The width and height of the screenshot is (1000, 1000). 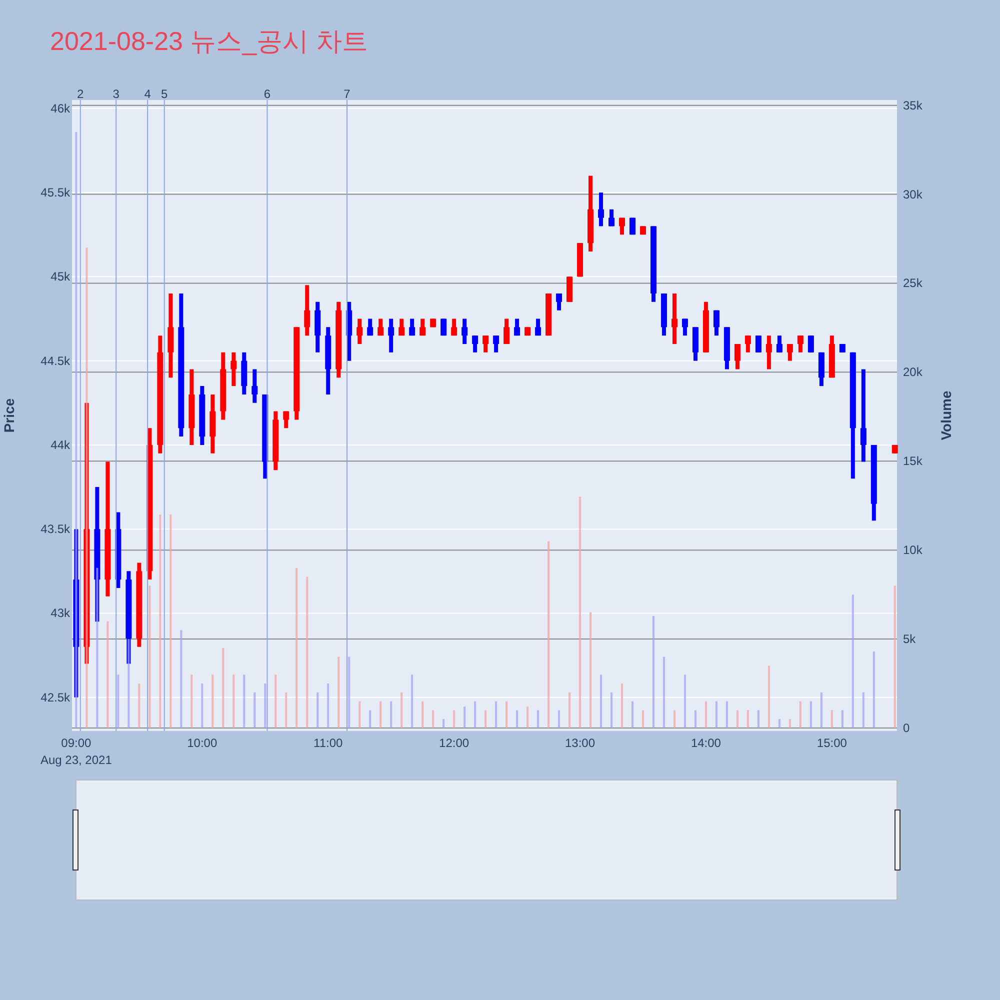 What do you see at coordinates (55, 193) in the screenshot?
I see `y-tick-label: 45.5k` at bounding box center [55, 193].